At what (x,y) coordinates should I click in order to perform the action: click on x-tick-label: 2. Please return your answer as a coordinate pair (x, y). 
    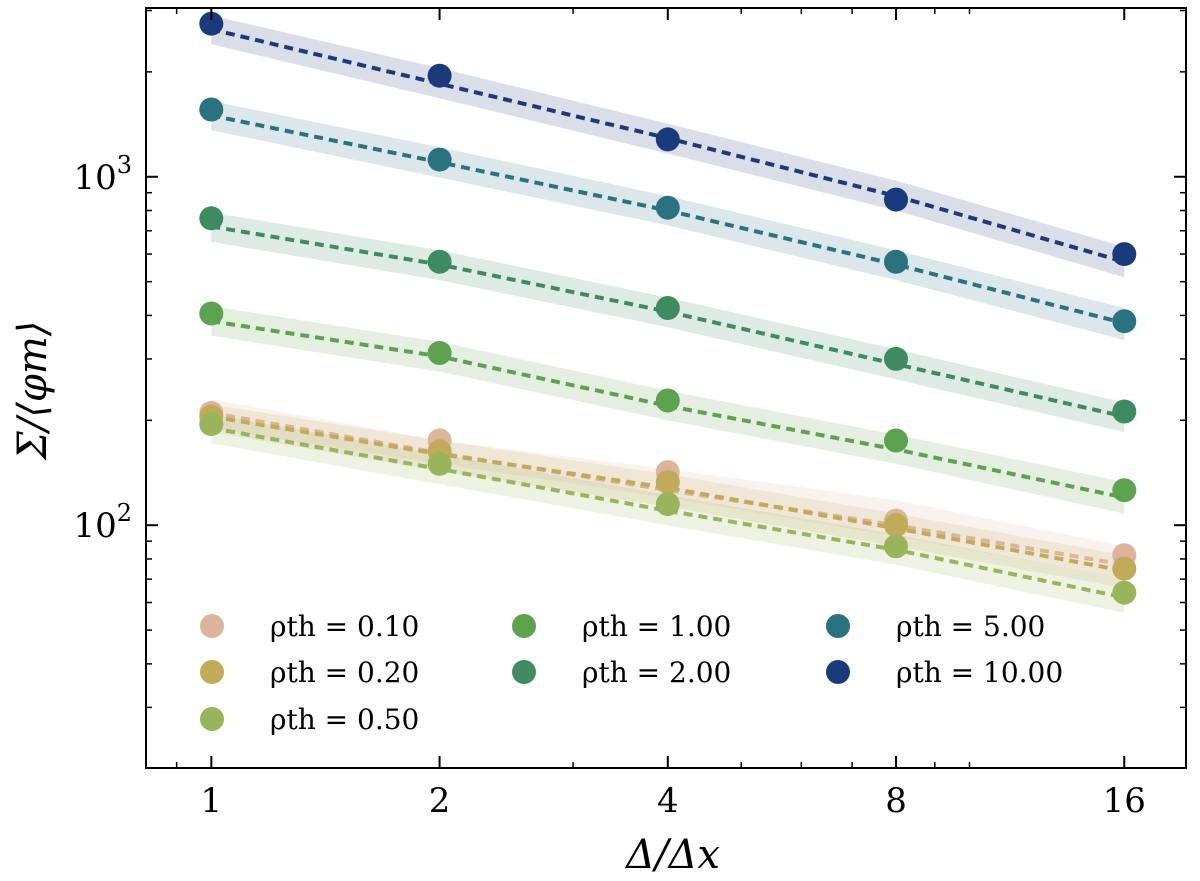
    Looking at the image, I should click on (440, 801).